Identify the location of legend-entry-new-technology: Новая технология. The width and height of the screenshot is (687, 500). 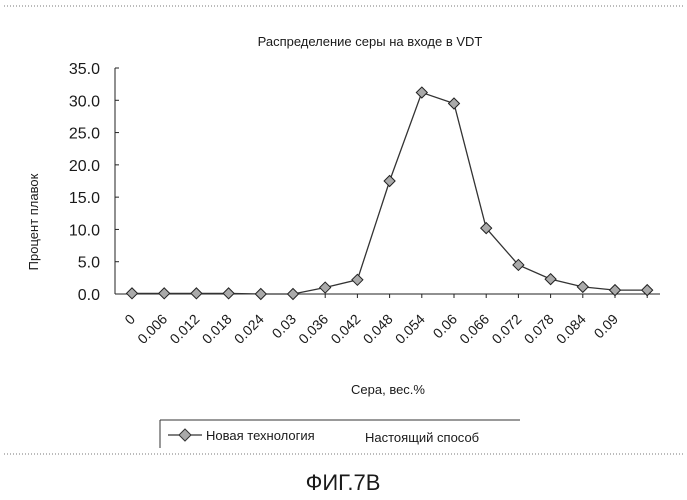
(260, 435).